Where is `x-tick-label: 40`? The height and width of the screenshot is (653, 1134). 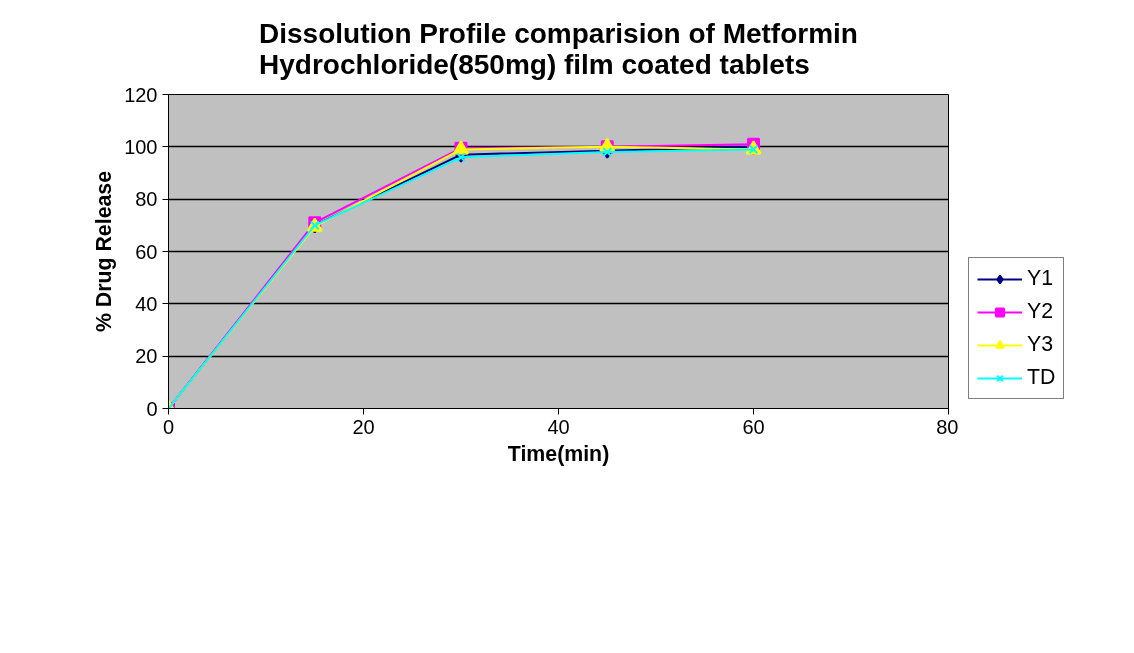
x-tick-label: 40 is located at coordinates (558, 426).